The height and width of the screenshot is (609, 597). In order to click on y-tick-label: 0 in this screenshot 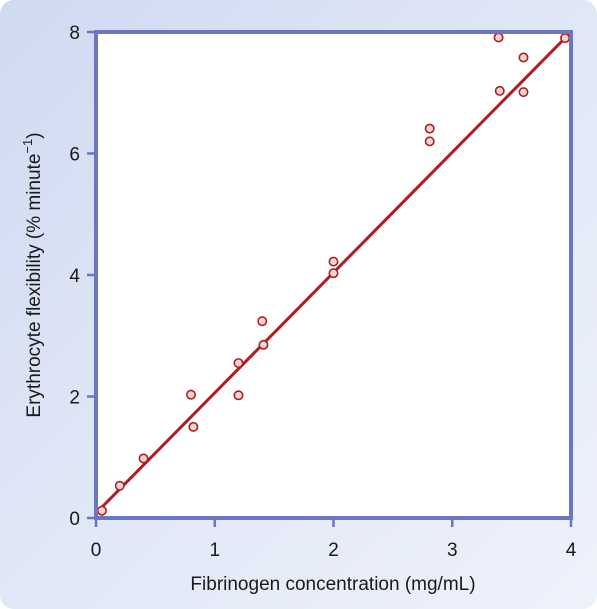, I will do `click(74, 519)`.